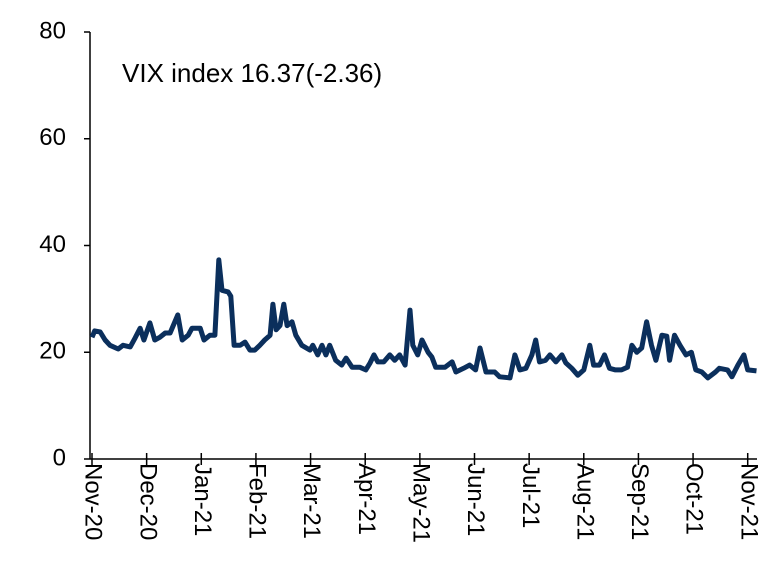 This screenshot has width=759, height=571. What do you see at coordinates (747, 501) in the screenshot?
I see `x-tick-label: Nov-21` at bounding box center [747, 501].